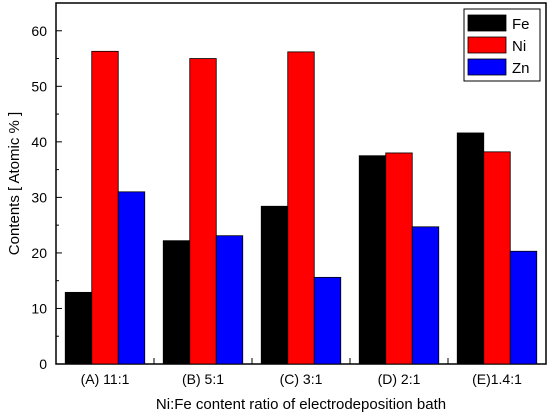 The height and width of the screenshot is (418, 550). I want to click on y-tick-label: 40, so click(39, 142).